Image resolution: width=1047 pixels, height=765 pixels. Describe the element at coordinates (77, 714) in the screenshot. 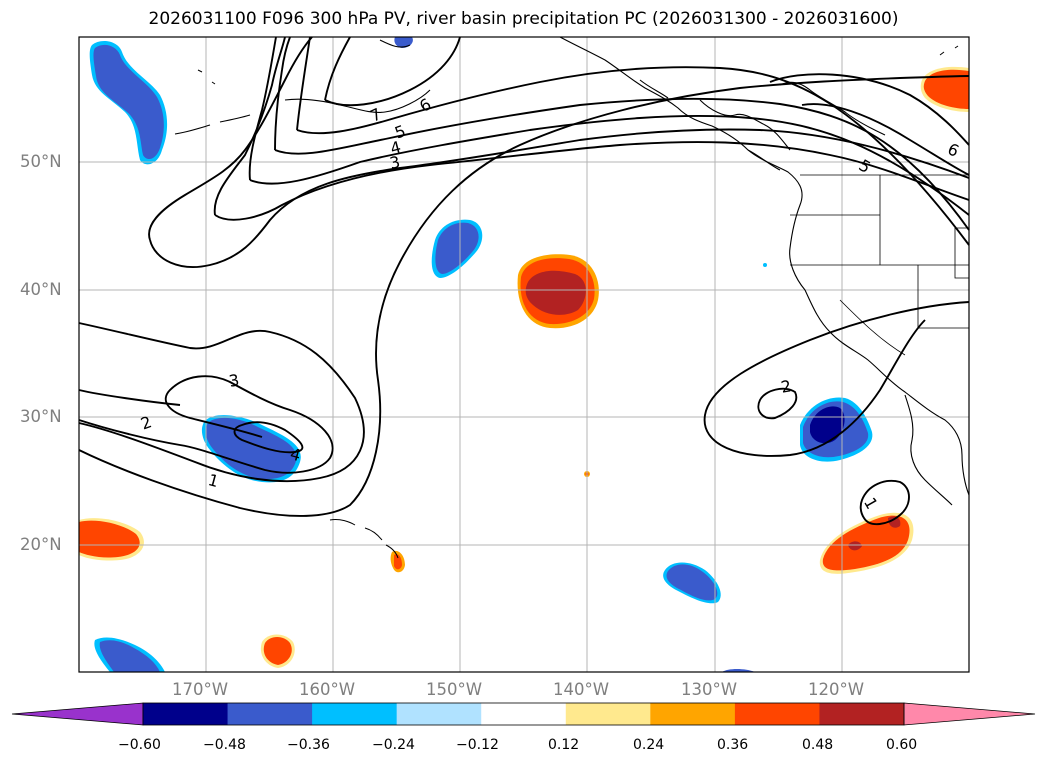

I see `colorbar-extend-left-outline` at that location.